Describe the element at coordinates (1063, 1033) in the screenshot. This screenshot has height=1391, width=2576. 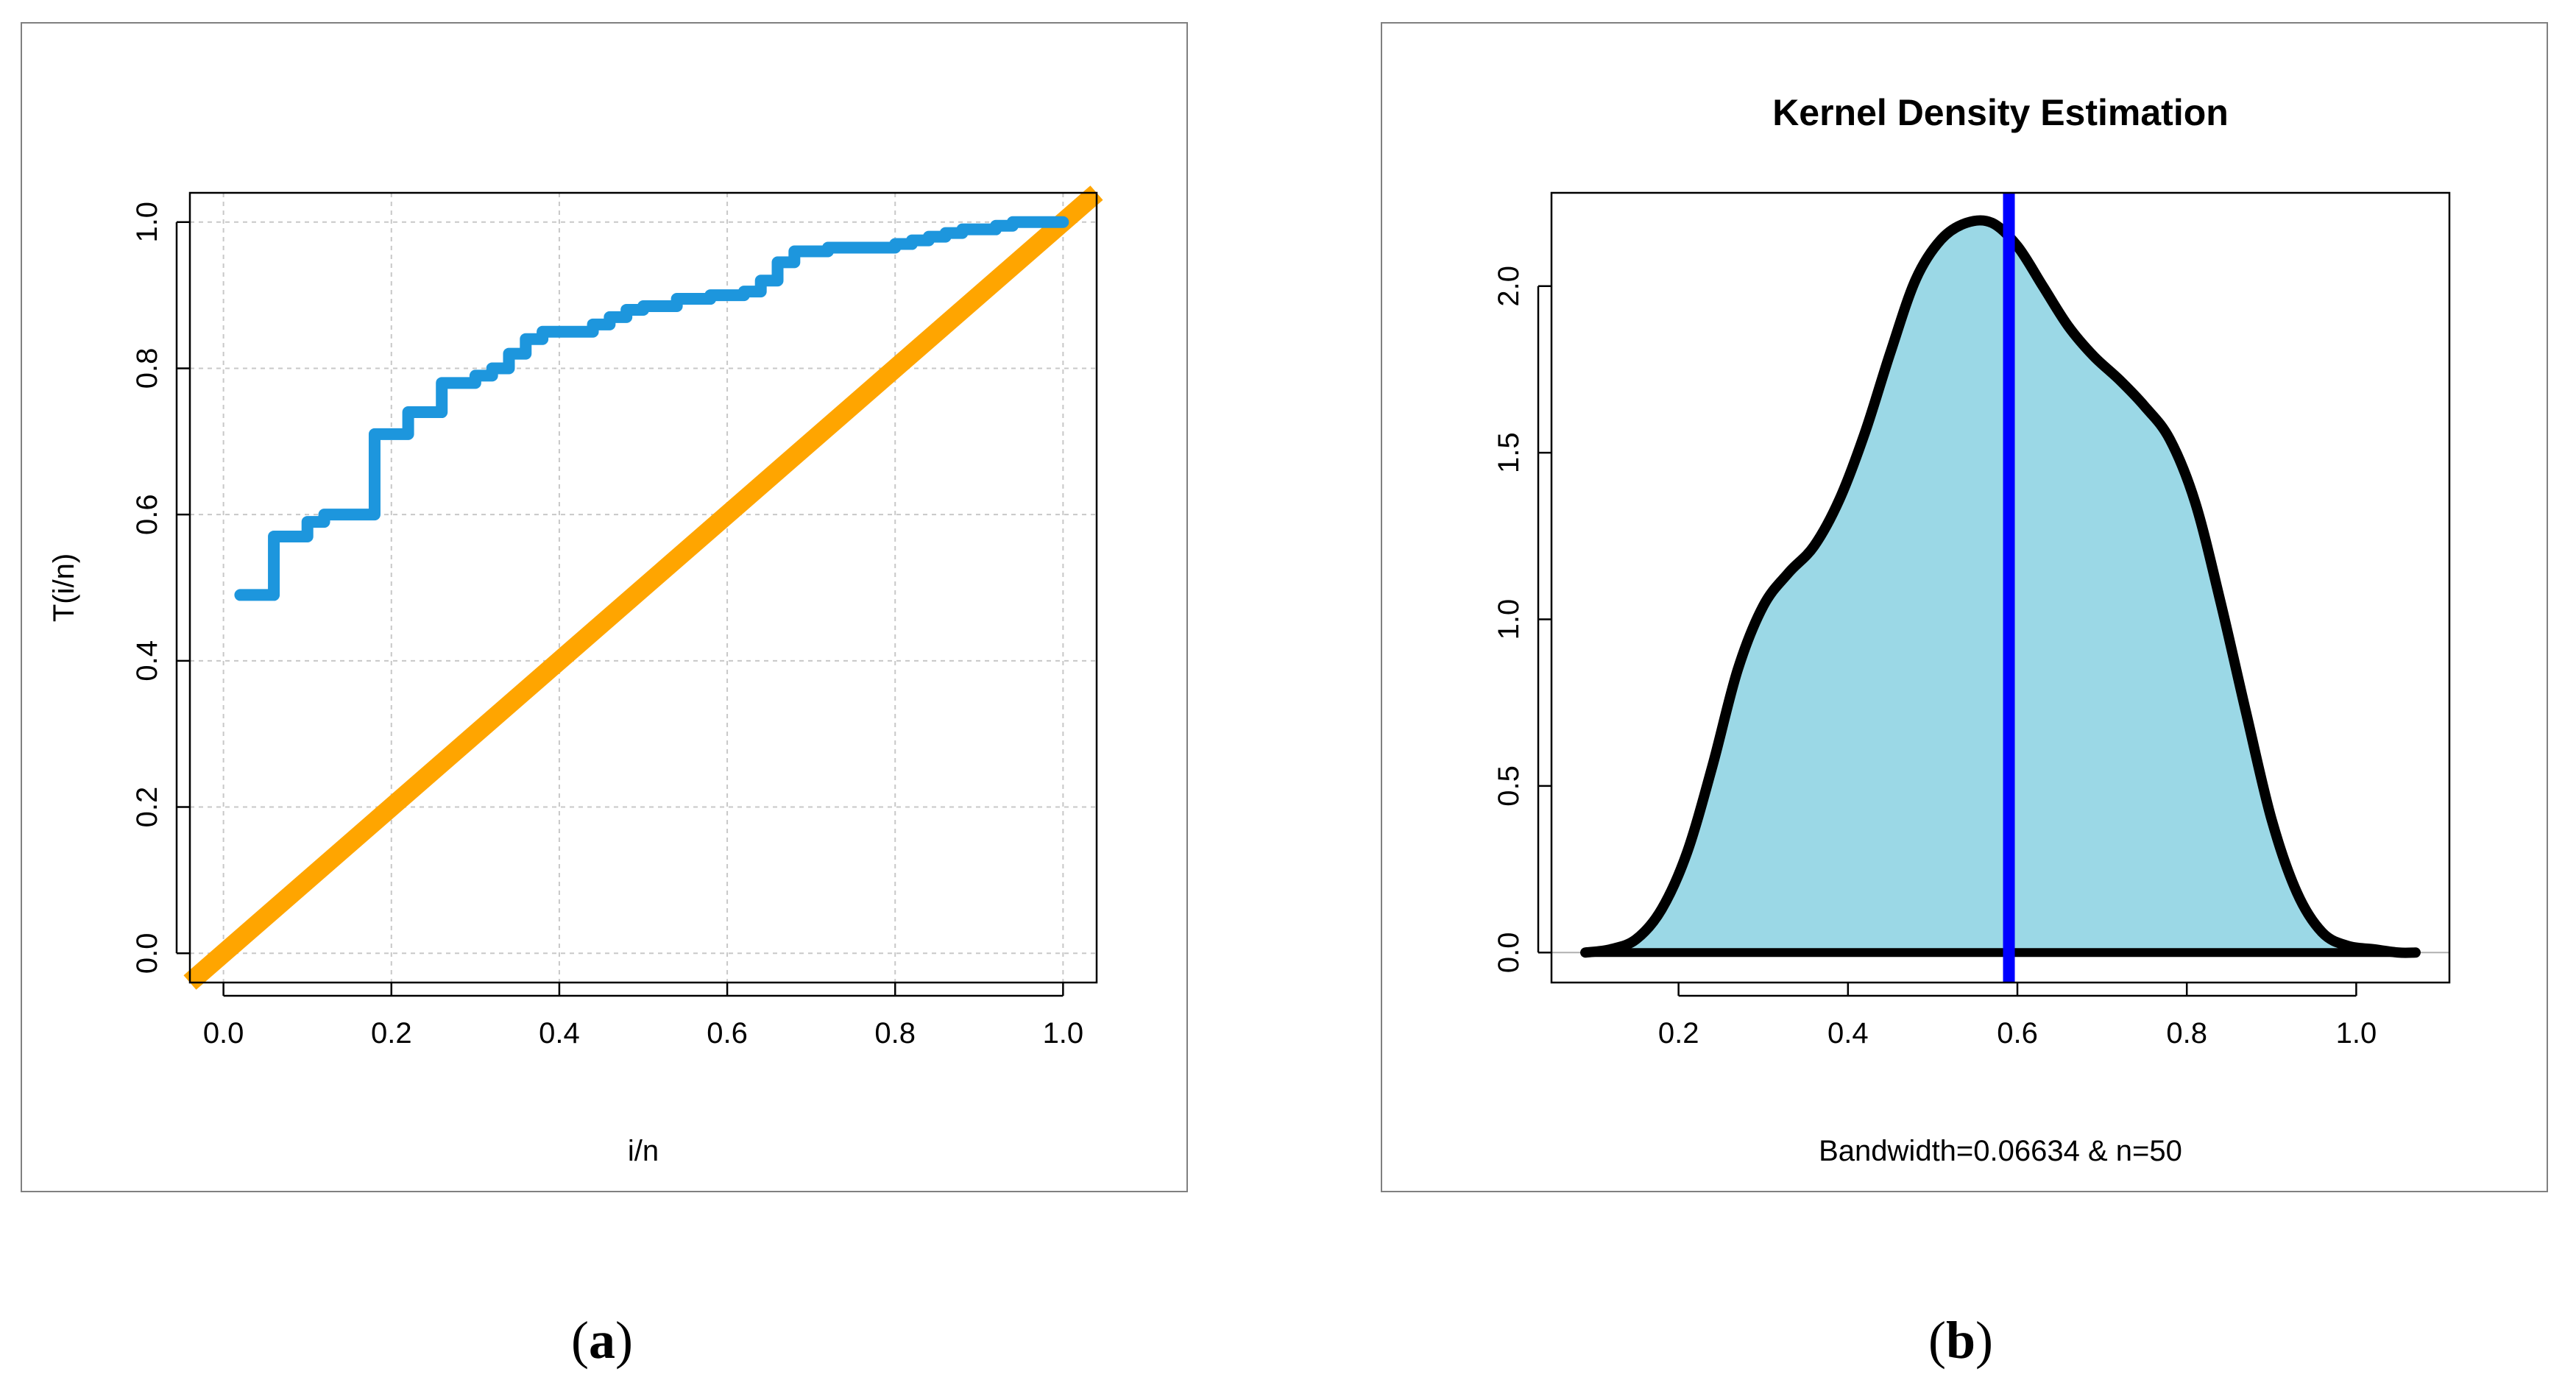
I see `chart-a-x-tick-label: 1.0` at that location.